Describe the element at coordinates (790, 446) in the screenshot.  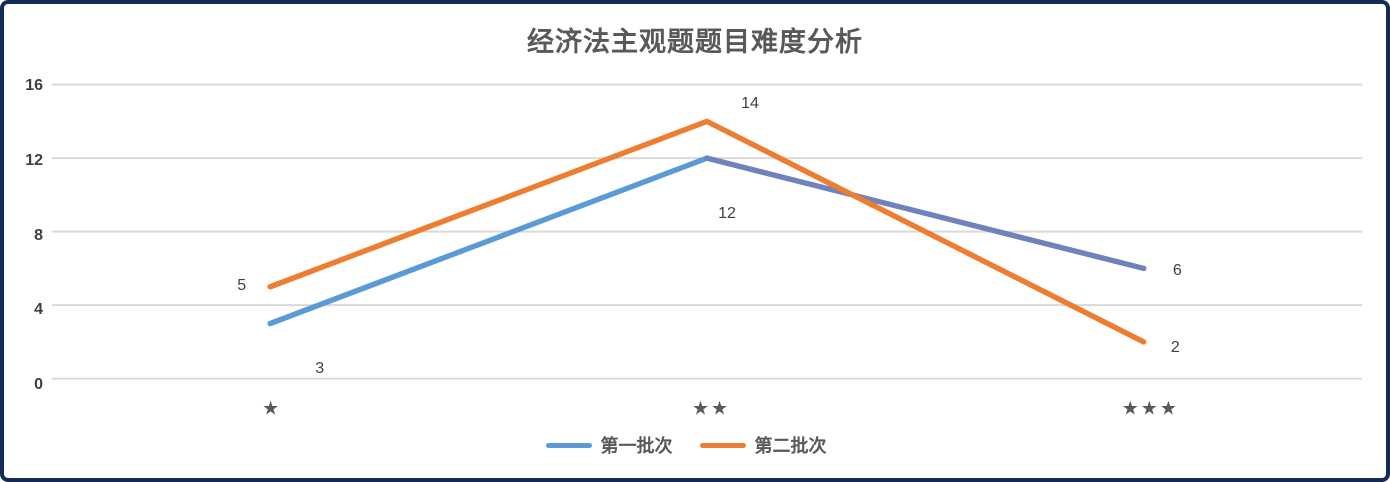
I see `legend-label-series2: 第二批次` at that location.